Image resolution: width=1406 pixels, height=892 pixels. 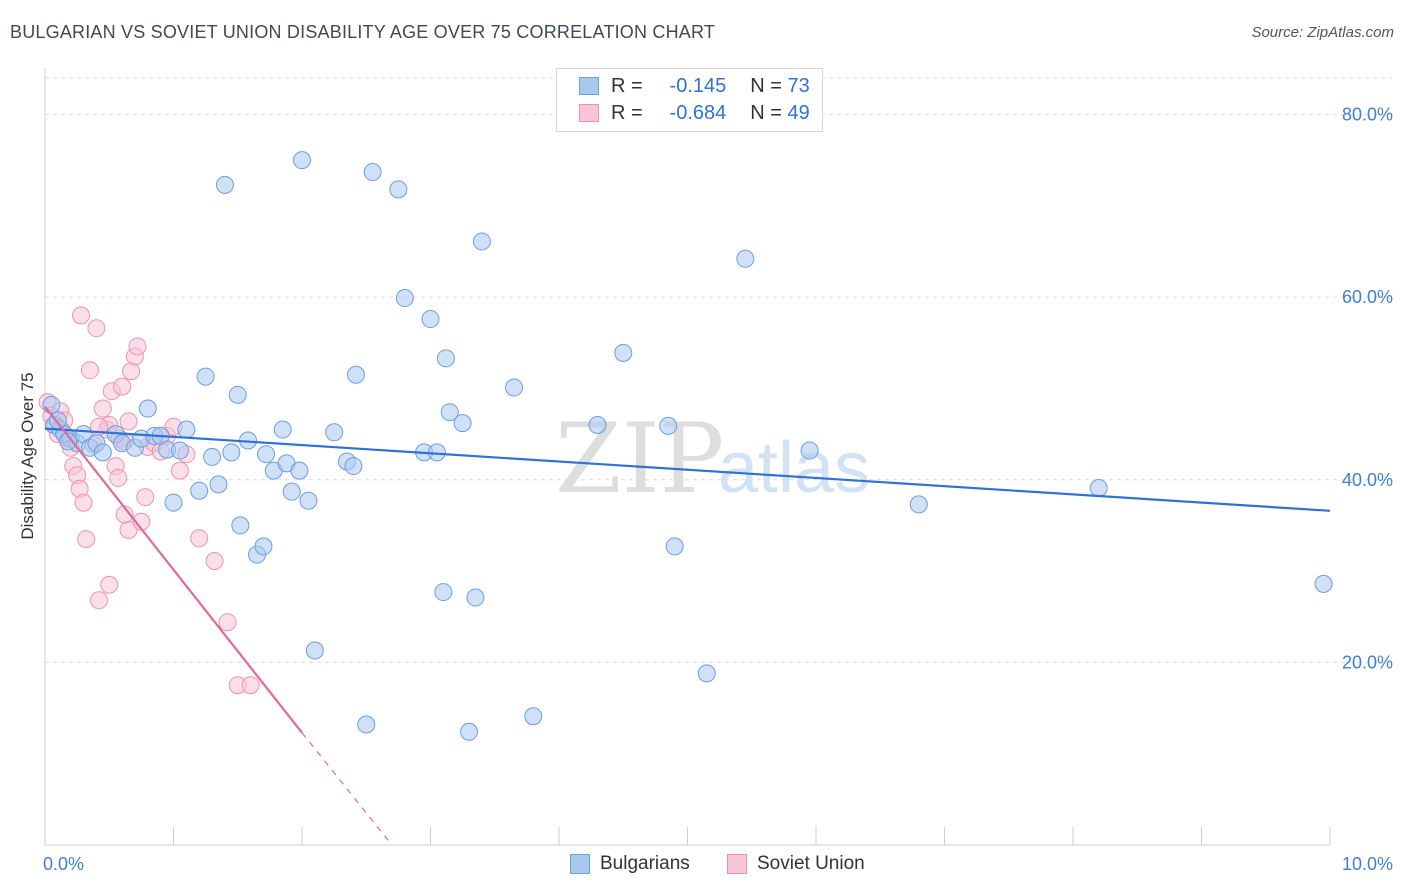 What do you see at coordinates (698, 112) in the screenshot?
I see `legend-r-value: -0.684` at bounding box center [698, 112].